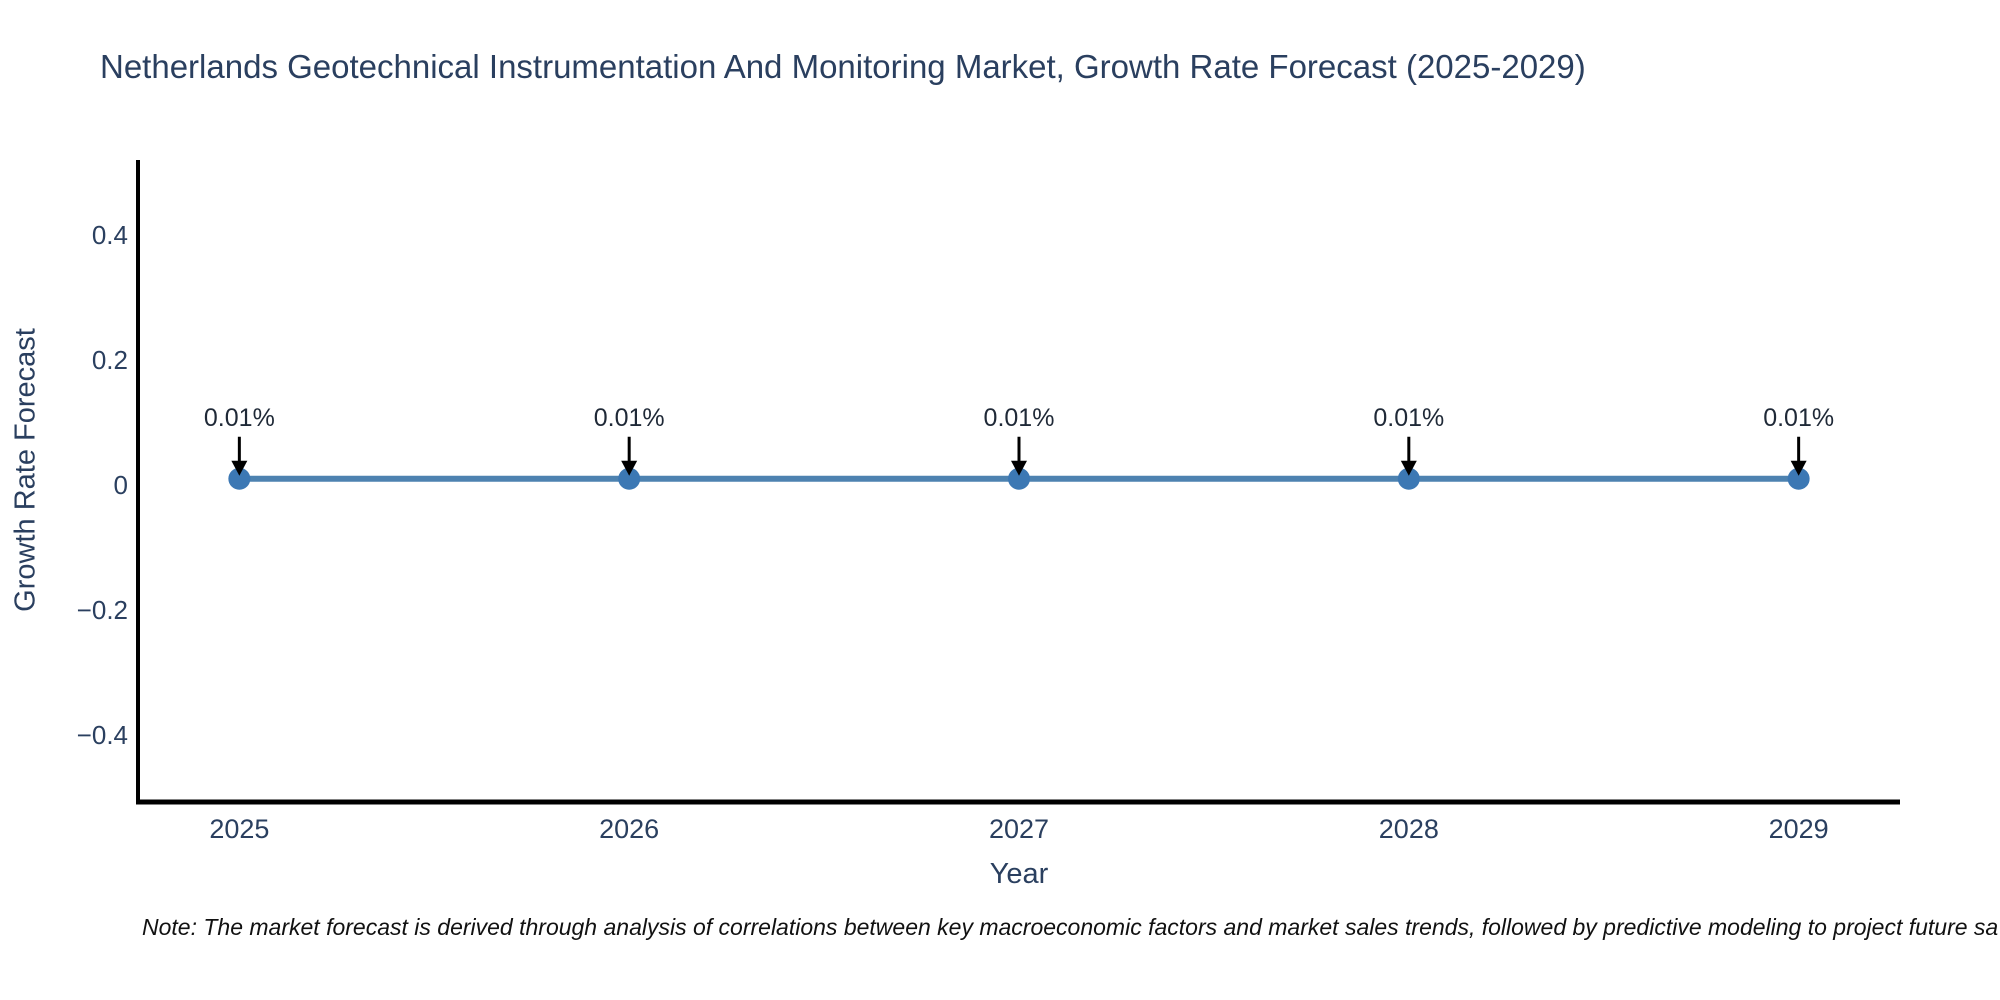  What do you see at coordinates (110, 235) in the screenshot?
I see `y-tick-label: 0.4` at bounding box center [110, 235].